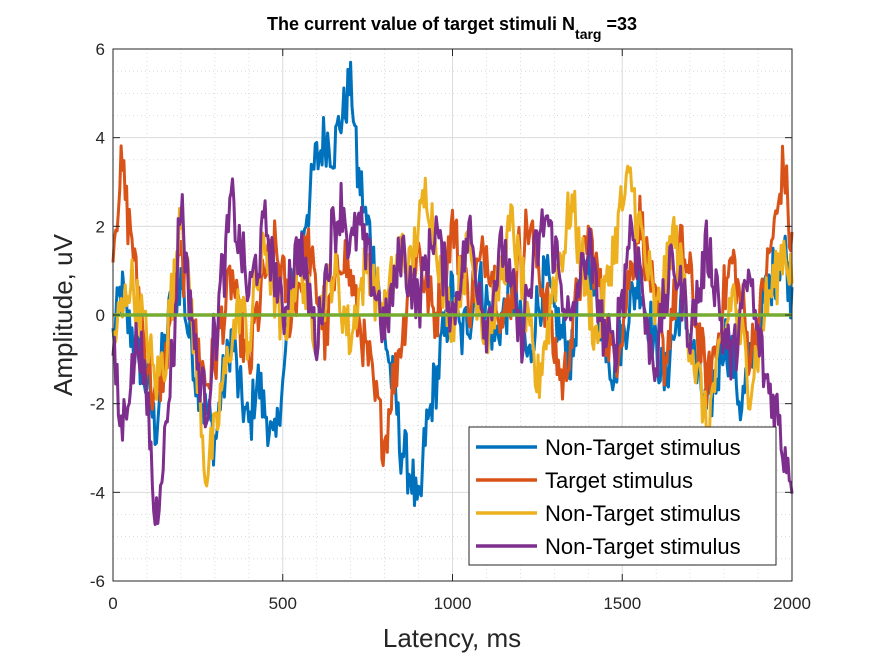  Describe the element at coordinates (97, 492) in the screenshot. I see `y-tick-label: -4` at that location.